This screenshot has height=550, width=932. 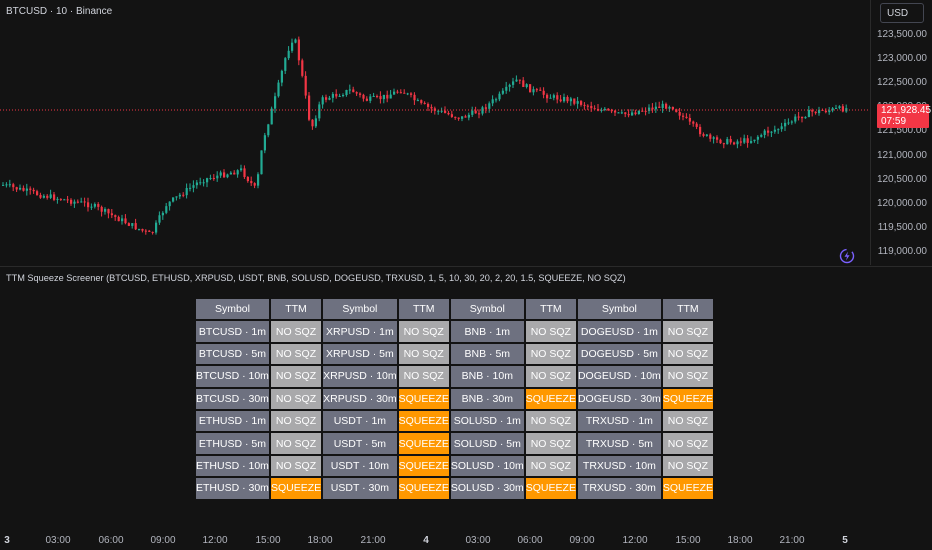 What do you see at coordinates (487, 466) in the screenshot?
I see `symbol-cell: SOLUSD · 10m` at bounding box center [487, 466].